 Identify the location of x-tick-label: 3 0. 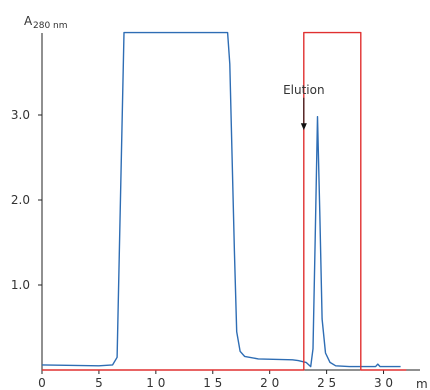
(383, 383).